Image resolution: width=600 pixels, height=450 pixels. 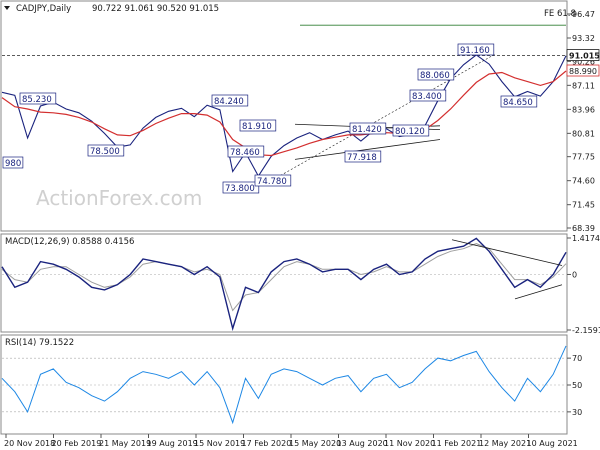 I want to click on macd-y-tick-label: -2.1591, so click(x=586, y=330).